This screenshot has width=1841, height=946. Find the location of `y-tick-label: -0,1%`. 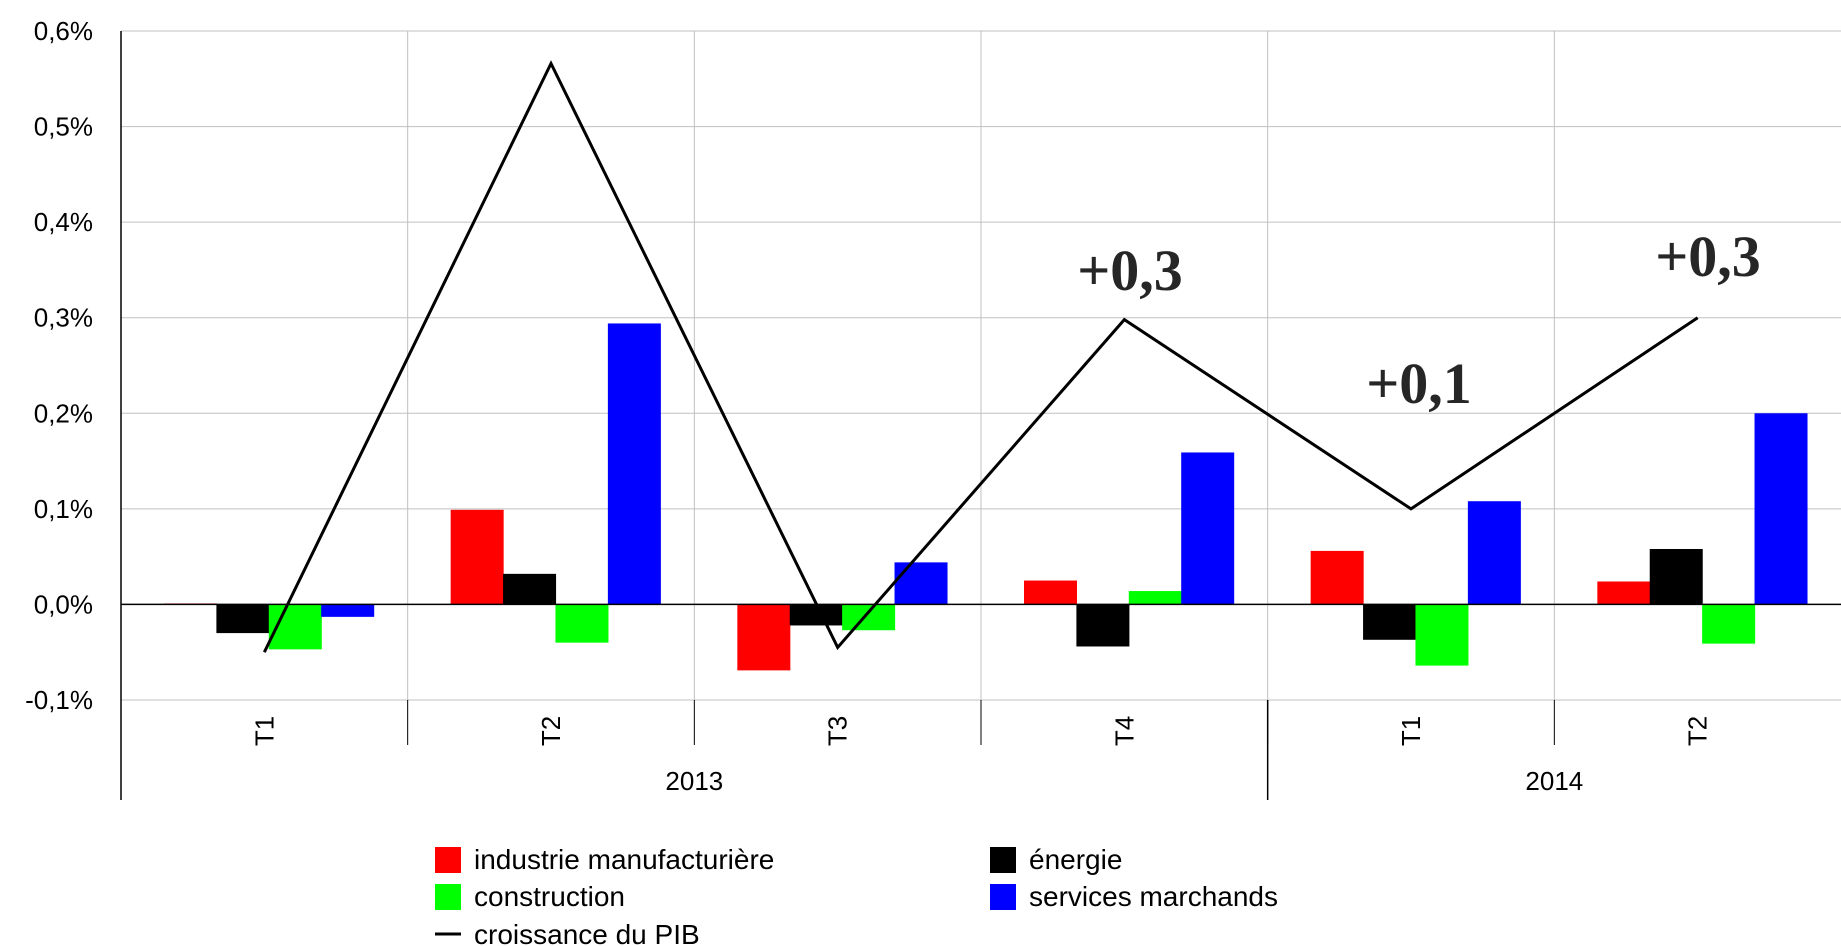

y-tick-label: -0,1% is located at coordinates (59, 700).